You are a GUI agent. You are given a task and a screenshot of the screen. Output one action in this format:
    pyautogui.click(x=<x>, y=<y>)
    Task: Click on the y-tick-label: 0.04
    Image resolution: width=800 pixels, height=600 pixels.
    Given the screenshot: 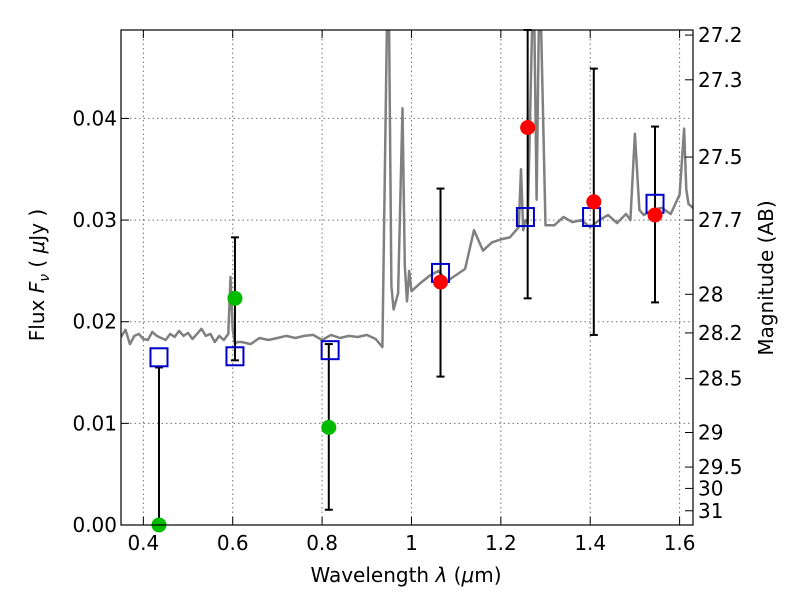 What is the action you would take?
    pyautogui.click(x=94, y=118)
    